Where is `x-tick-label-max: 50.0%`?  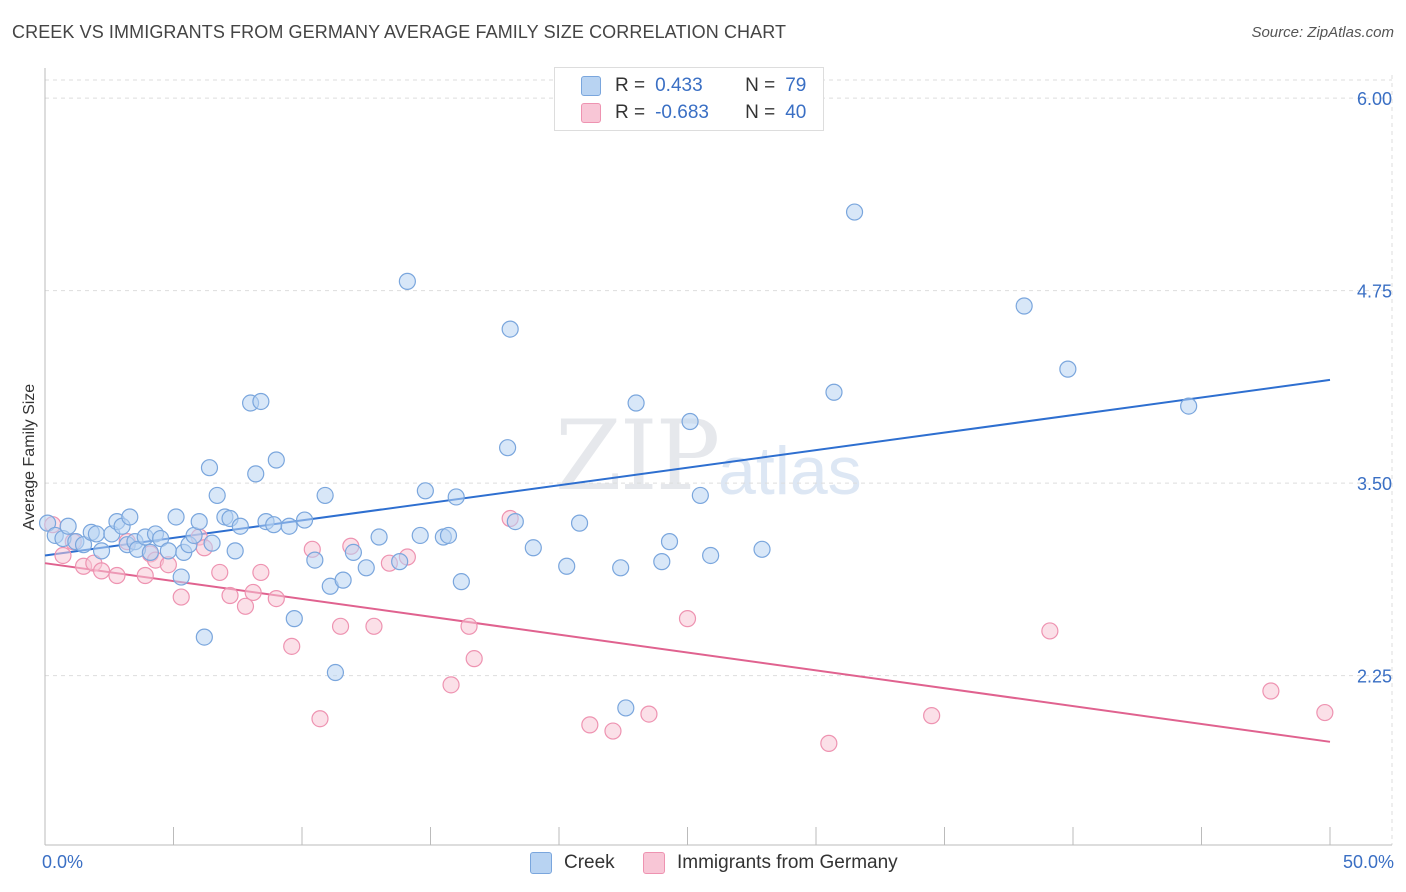
x-tick-label-max: 50.0% is located at coordinates (1368, 862).